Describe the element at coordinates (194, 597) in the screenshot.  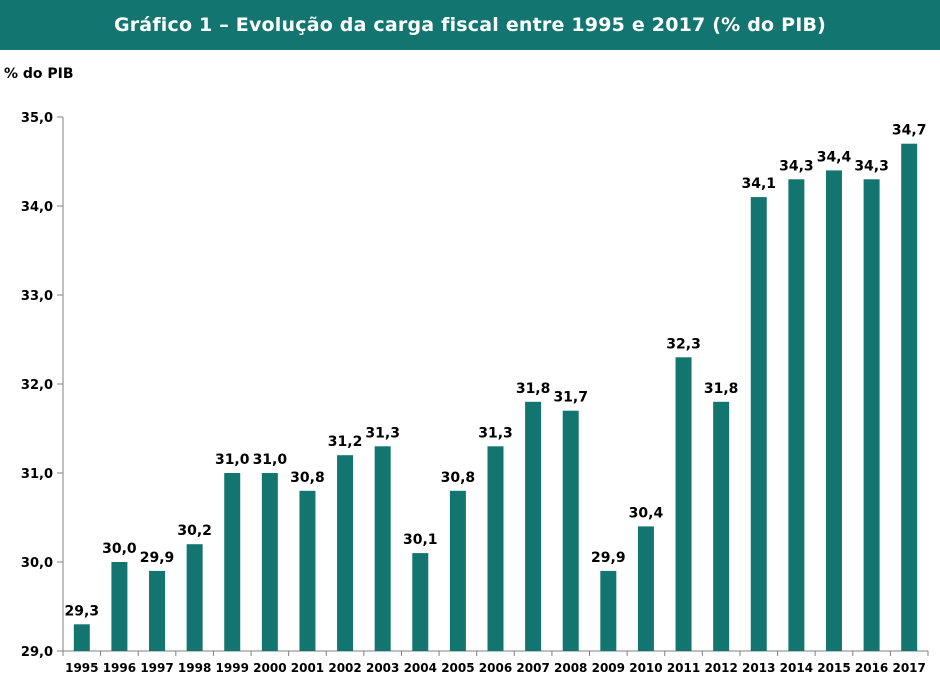
I see `bar-1998` at that location.